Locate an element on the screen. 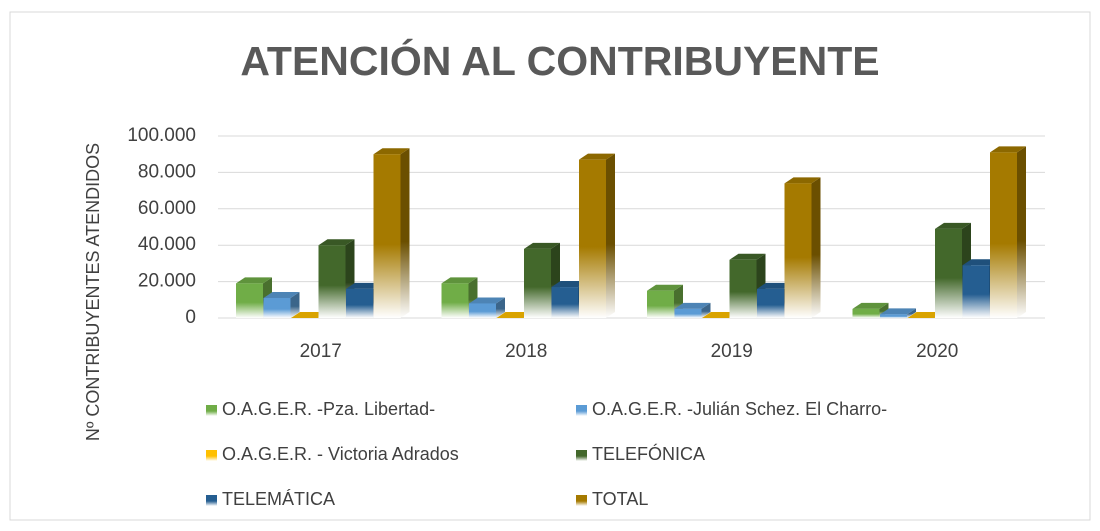 The height and width of the screenshot is (531, 1100). chart-title: ATENCIÓN AL CONTRIBUYENTE is located at coordinates (559, 61).